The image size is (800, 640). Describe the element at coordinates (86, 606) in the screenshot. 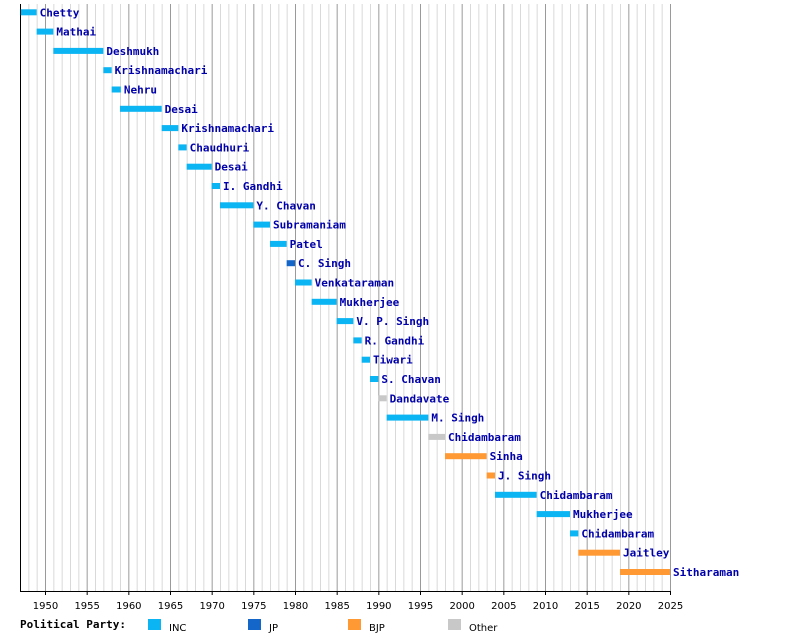

I see `x-tick-label: 1955` at that location.